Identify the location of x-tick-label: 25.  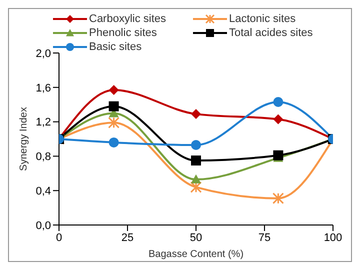
(127, 238).